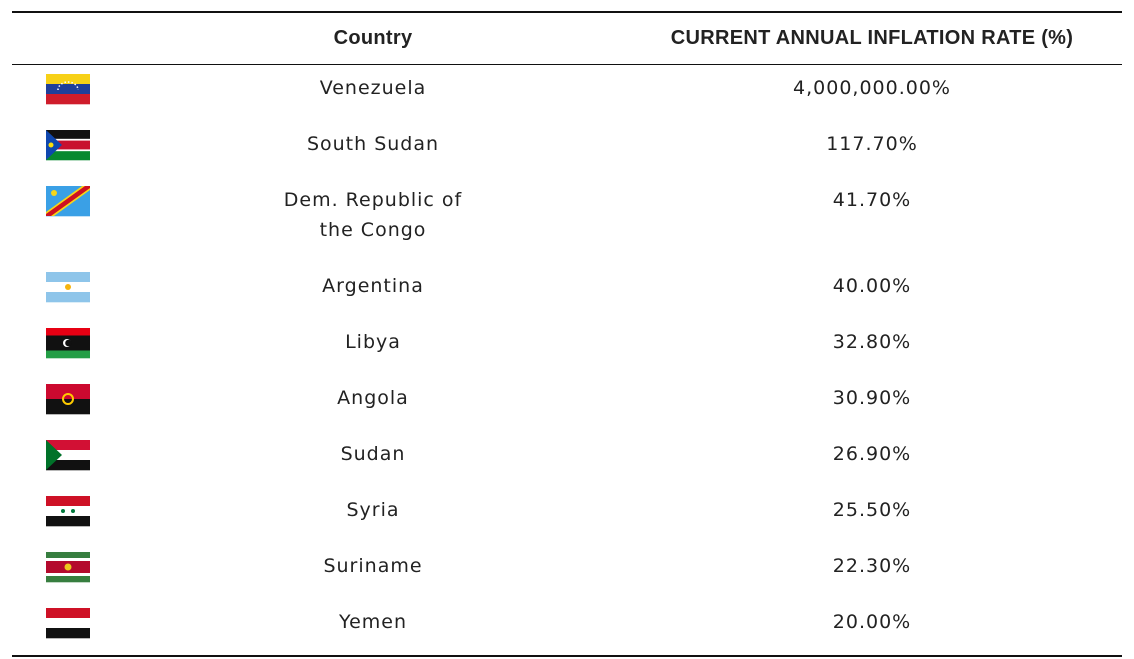 This screenshot has width=1134, height=659. I want to click on inflation-rate: 4,000,000.00%, so click(872, 88).